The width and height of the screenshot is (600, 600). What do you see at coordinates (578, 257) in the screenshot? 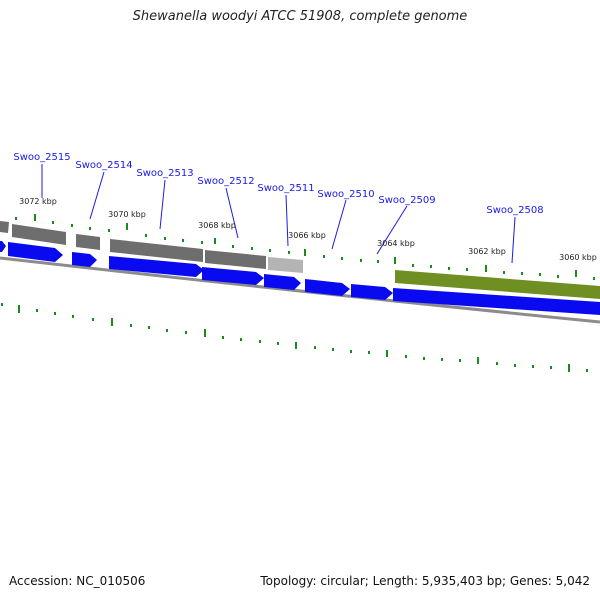
I see `kbp-label: 3060 kbp` at bounding box center [578, 257].